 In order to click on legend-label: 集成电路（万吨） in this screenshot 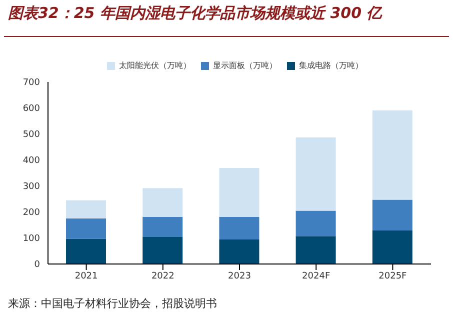, I will do `click(331, 65)`.